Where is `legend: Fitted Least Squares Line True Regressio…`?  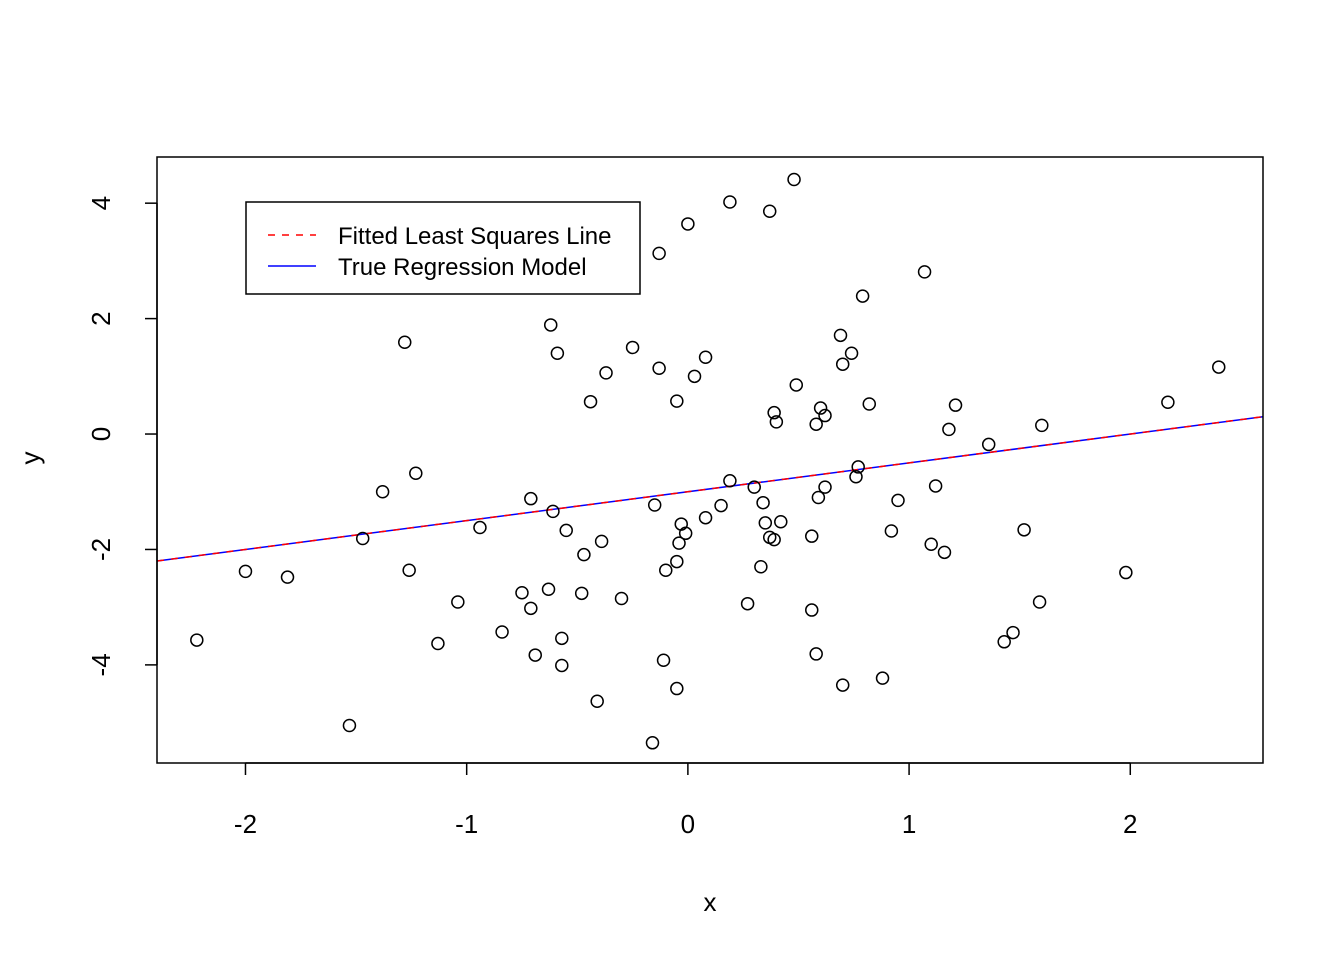
legend: Fitted Least Squares Line True Regressio… is located at coordinates (443, 248).